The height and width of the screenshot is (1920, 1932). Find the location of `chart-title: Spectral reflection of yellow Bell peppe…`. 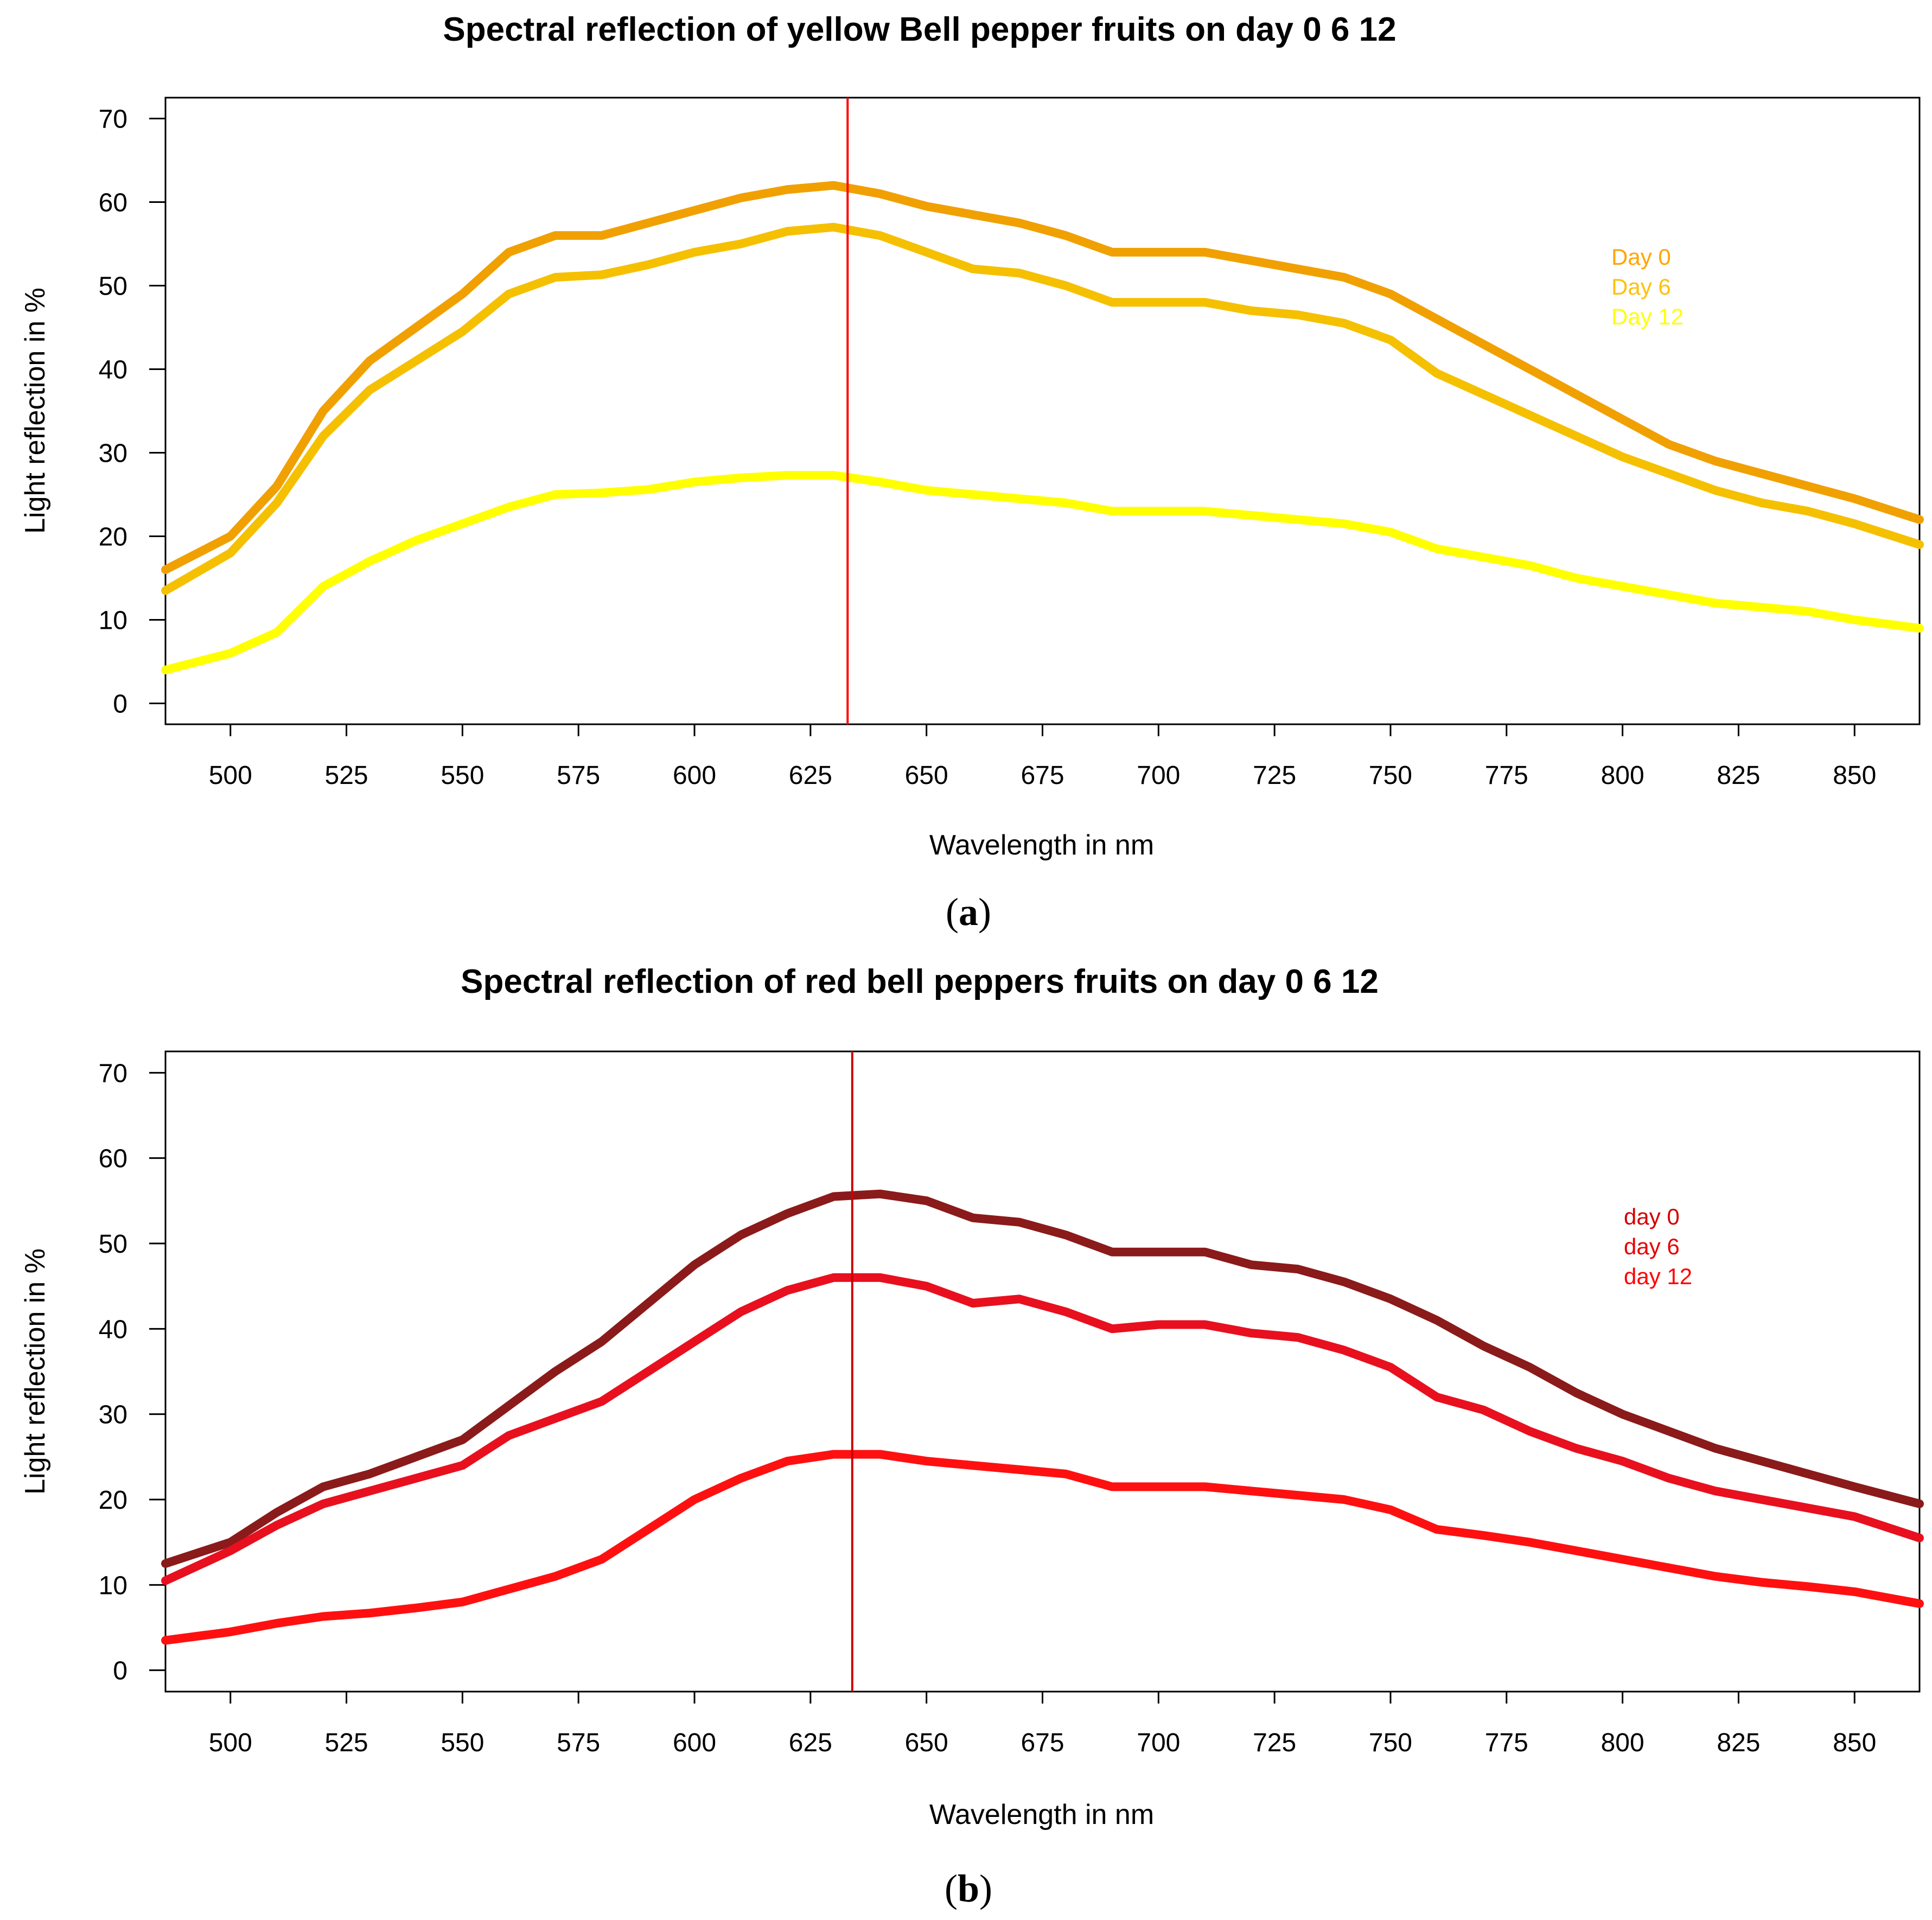

chart-title: Spectral reflection of yellow Bell peppe… is located at coordinates (919, 30).